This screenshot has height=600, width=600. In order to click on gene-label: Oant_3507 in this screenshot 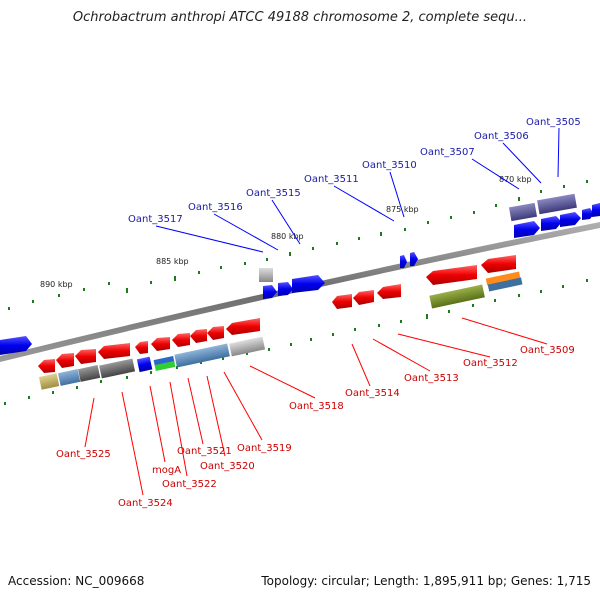, I will do `click(447, 152)`.